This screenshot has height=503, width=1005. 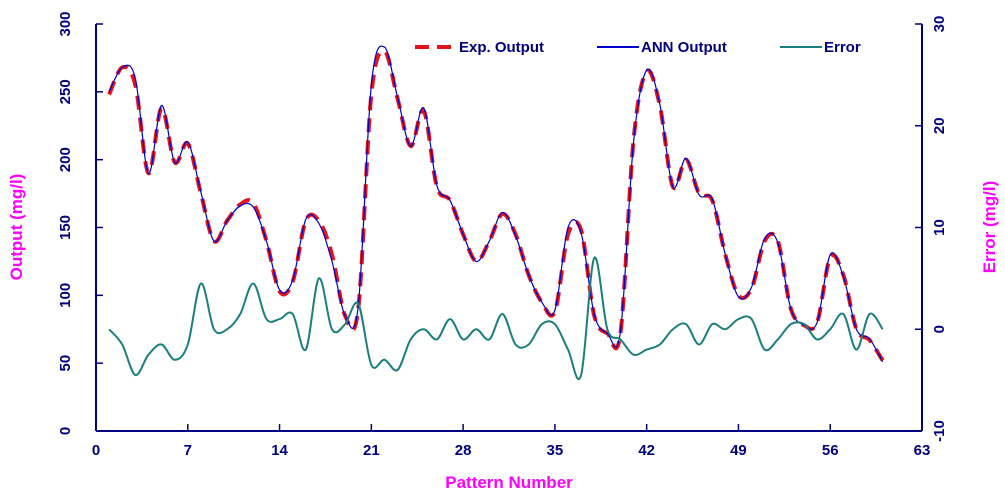 What do you see at coordinates (939, 329) in the screenshot?
I see `y2-tick-label: 0` at bounding box center [939, 329].